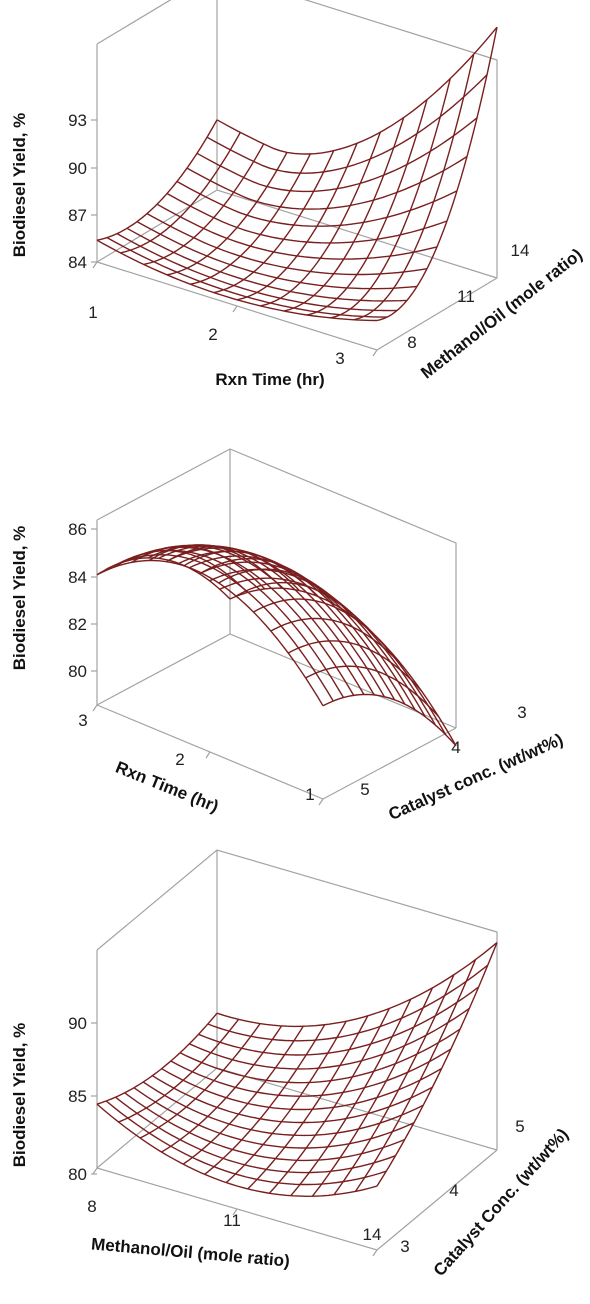  I want to click on y-axis-label: Catalyst Conc. (wt/wt%), so click(501, 1202).